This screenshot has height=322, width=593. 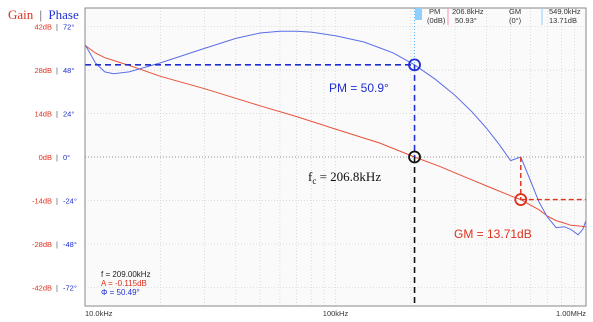 What do you see at coordinates (414, 65) in the screenshot?
I see `pm-marker` at bounding box center [414, 65].